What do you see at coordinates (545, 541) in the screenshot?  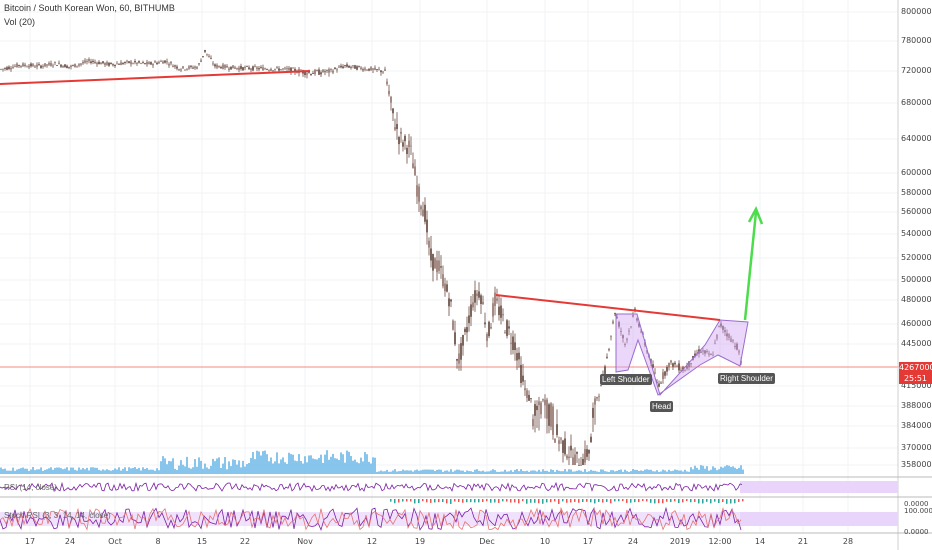 I see `x-tick-label: 10` at bounding box center [545, 541].